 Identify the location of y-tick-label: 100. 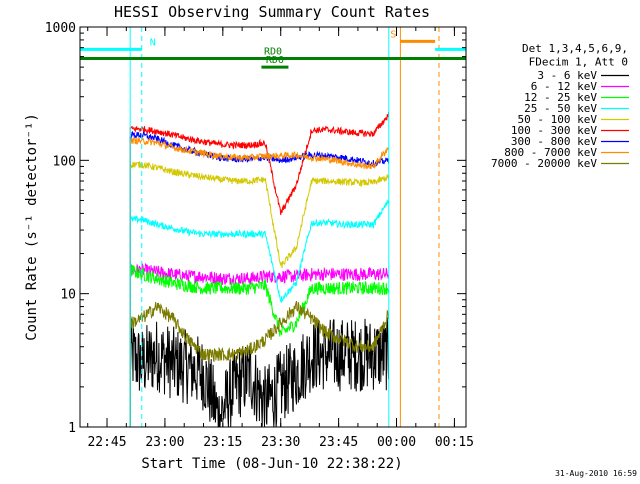
(64, 161).